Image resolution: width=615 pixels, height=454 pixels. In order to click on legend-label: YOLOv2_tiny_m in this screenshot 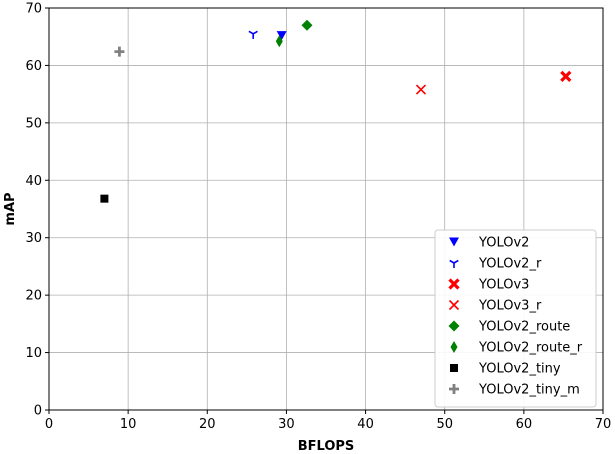, I will do `click(529, 390)`.